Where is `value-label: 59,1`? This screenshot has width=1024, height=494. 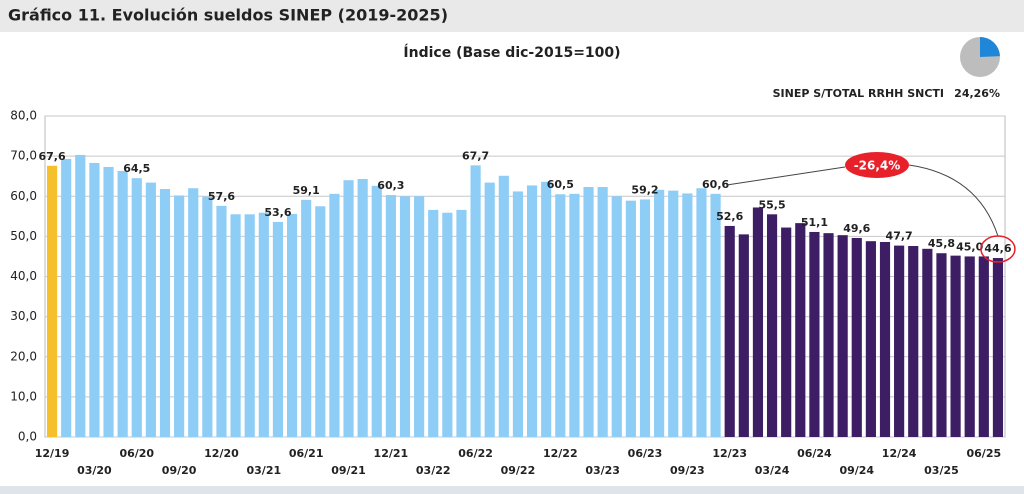
value-label: 59,1 is located at coordinates (306, 190).